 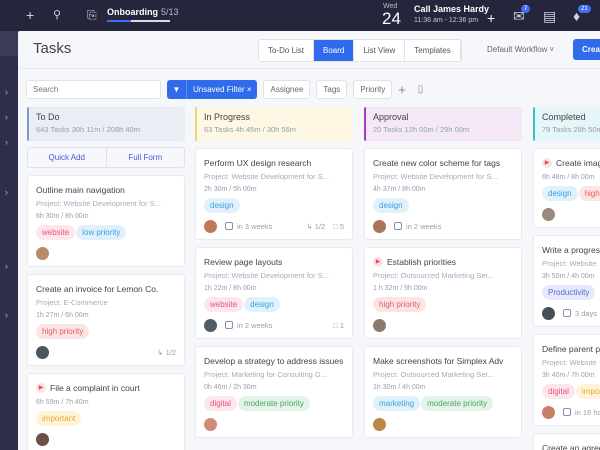 What do you see at coordinates (52, 48) in the screenshot?
I see `page-title: Tasks` at bounding box center [52, 48].